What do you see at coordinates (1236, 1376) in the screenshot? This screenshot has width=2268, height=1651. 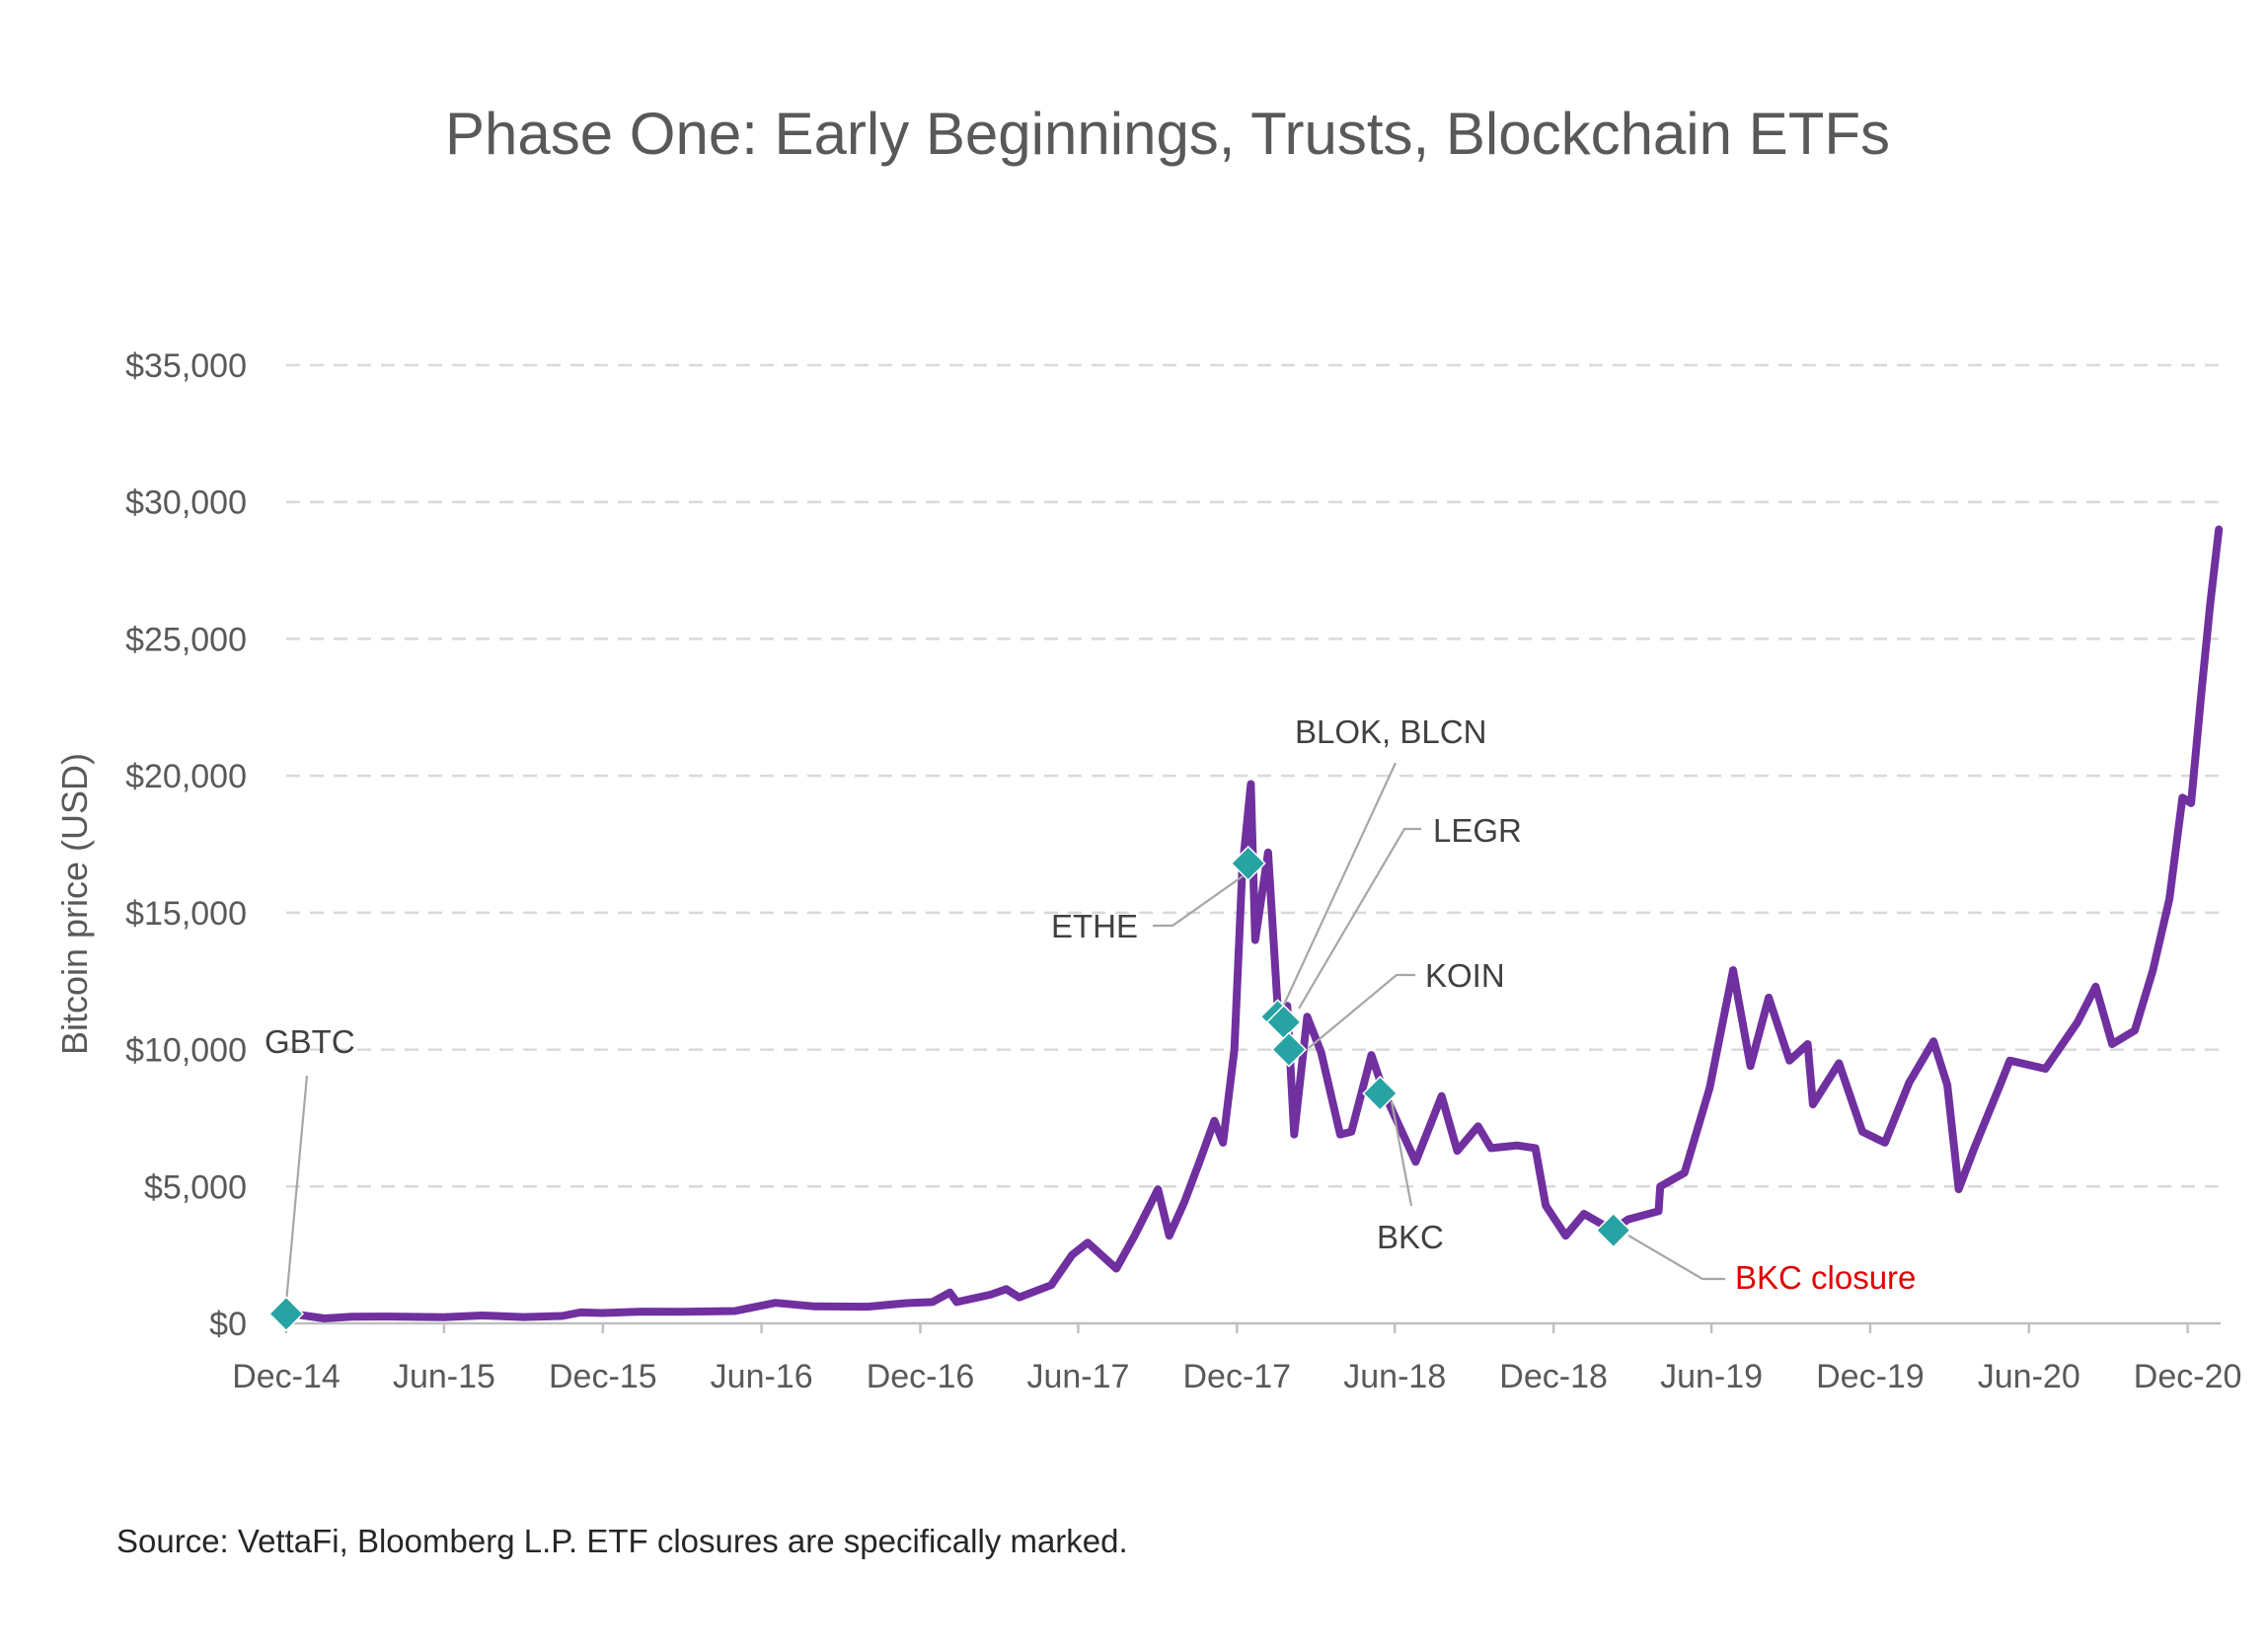 I see `x-tick-label: Dec-17` at bounding box center [1236, 1376].